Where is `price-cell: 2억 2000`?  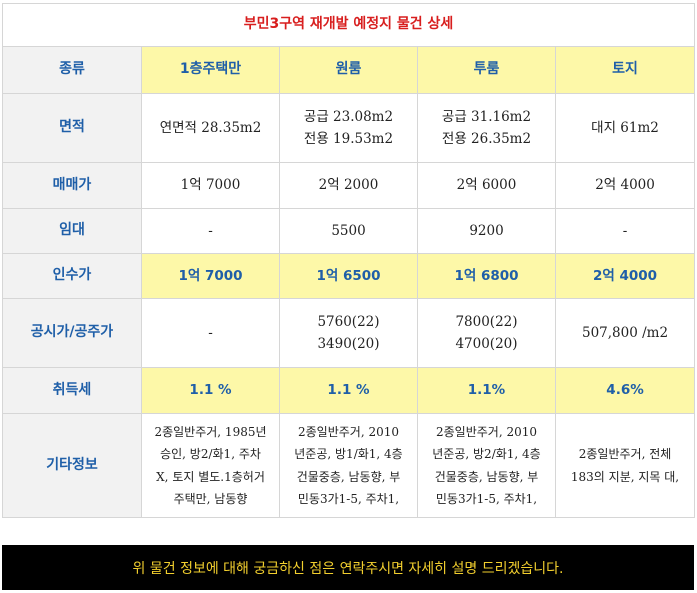
price-cell: 2억 2000 is located at coordinates (348, 185).